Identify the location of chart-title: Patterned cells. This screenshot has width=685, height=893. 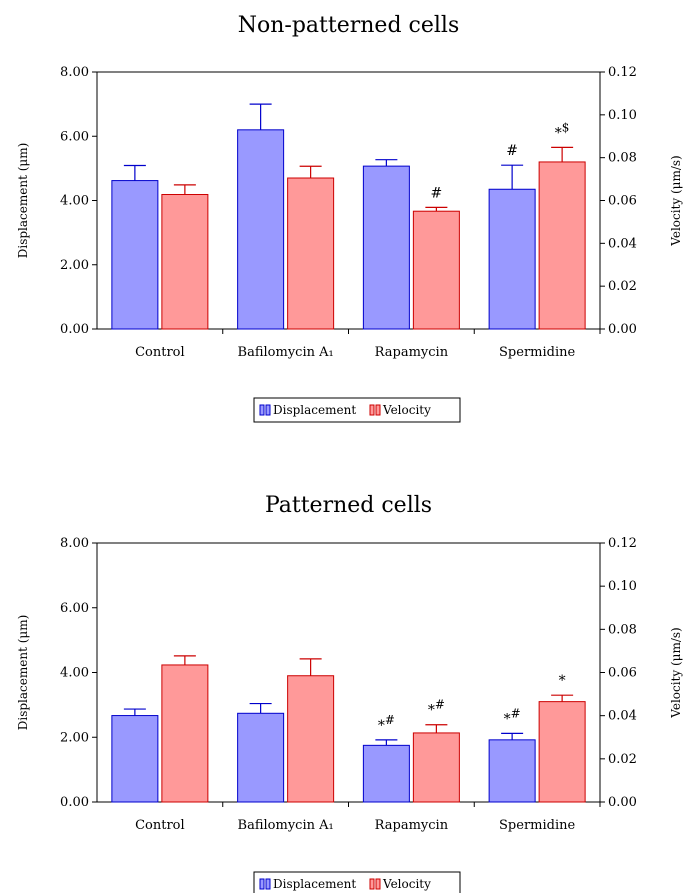
(348, 505).